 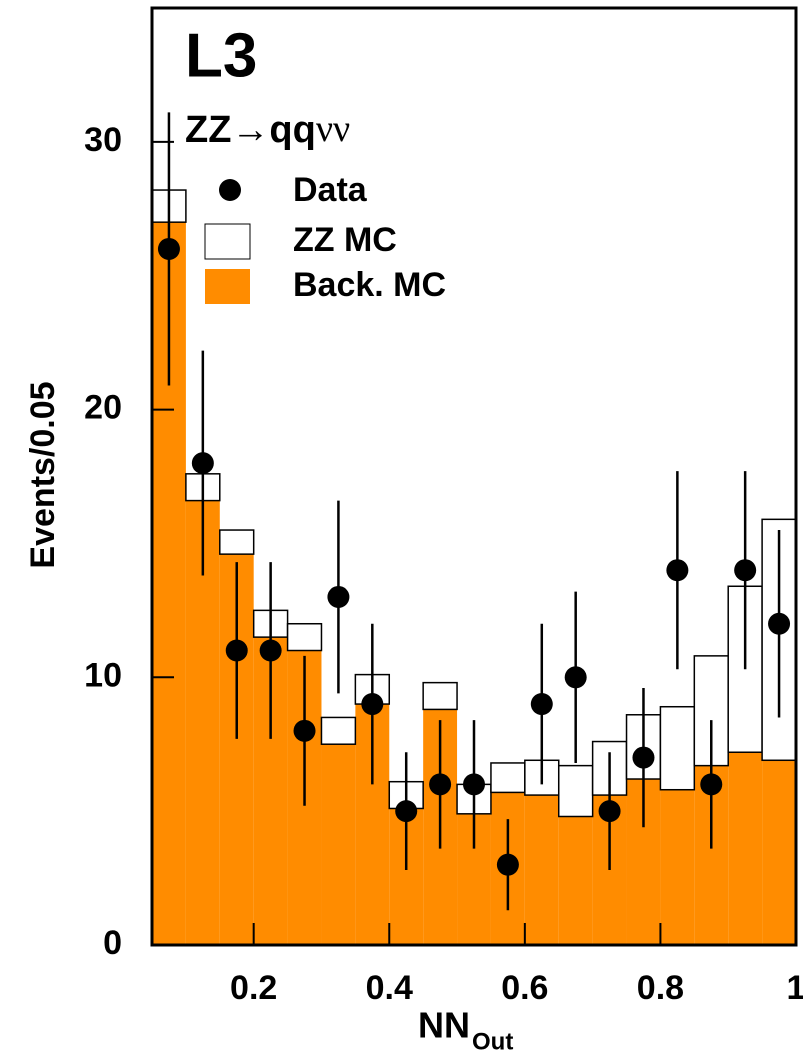 I want to click on x-tick-label: 0.4, so click(x=389, y=988).